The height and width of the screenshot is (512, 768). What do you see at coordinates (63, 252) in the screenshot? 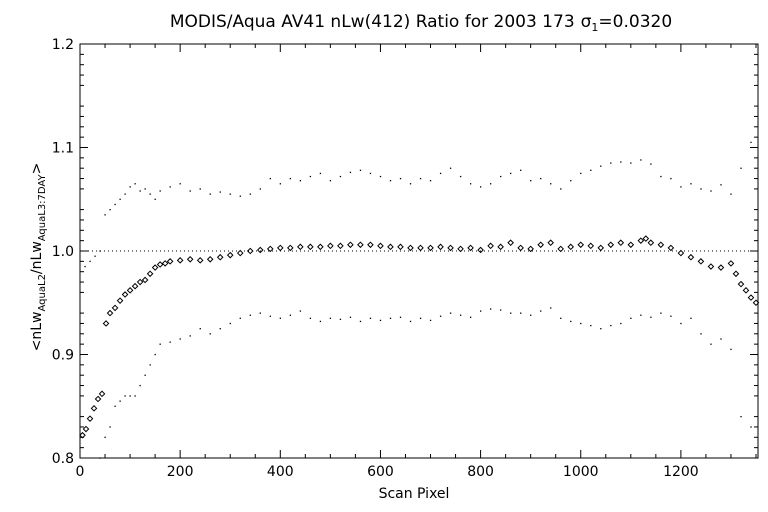
I see `y-tick-label: 1.0` at bounding box center [63, 252].